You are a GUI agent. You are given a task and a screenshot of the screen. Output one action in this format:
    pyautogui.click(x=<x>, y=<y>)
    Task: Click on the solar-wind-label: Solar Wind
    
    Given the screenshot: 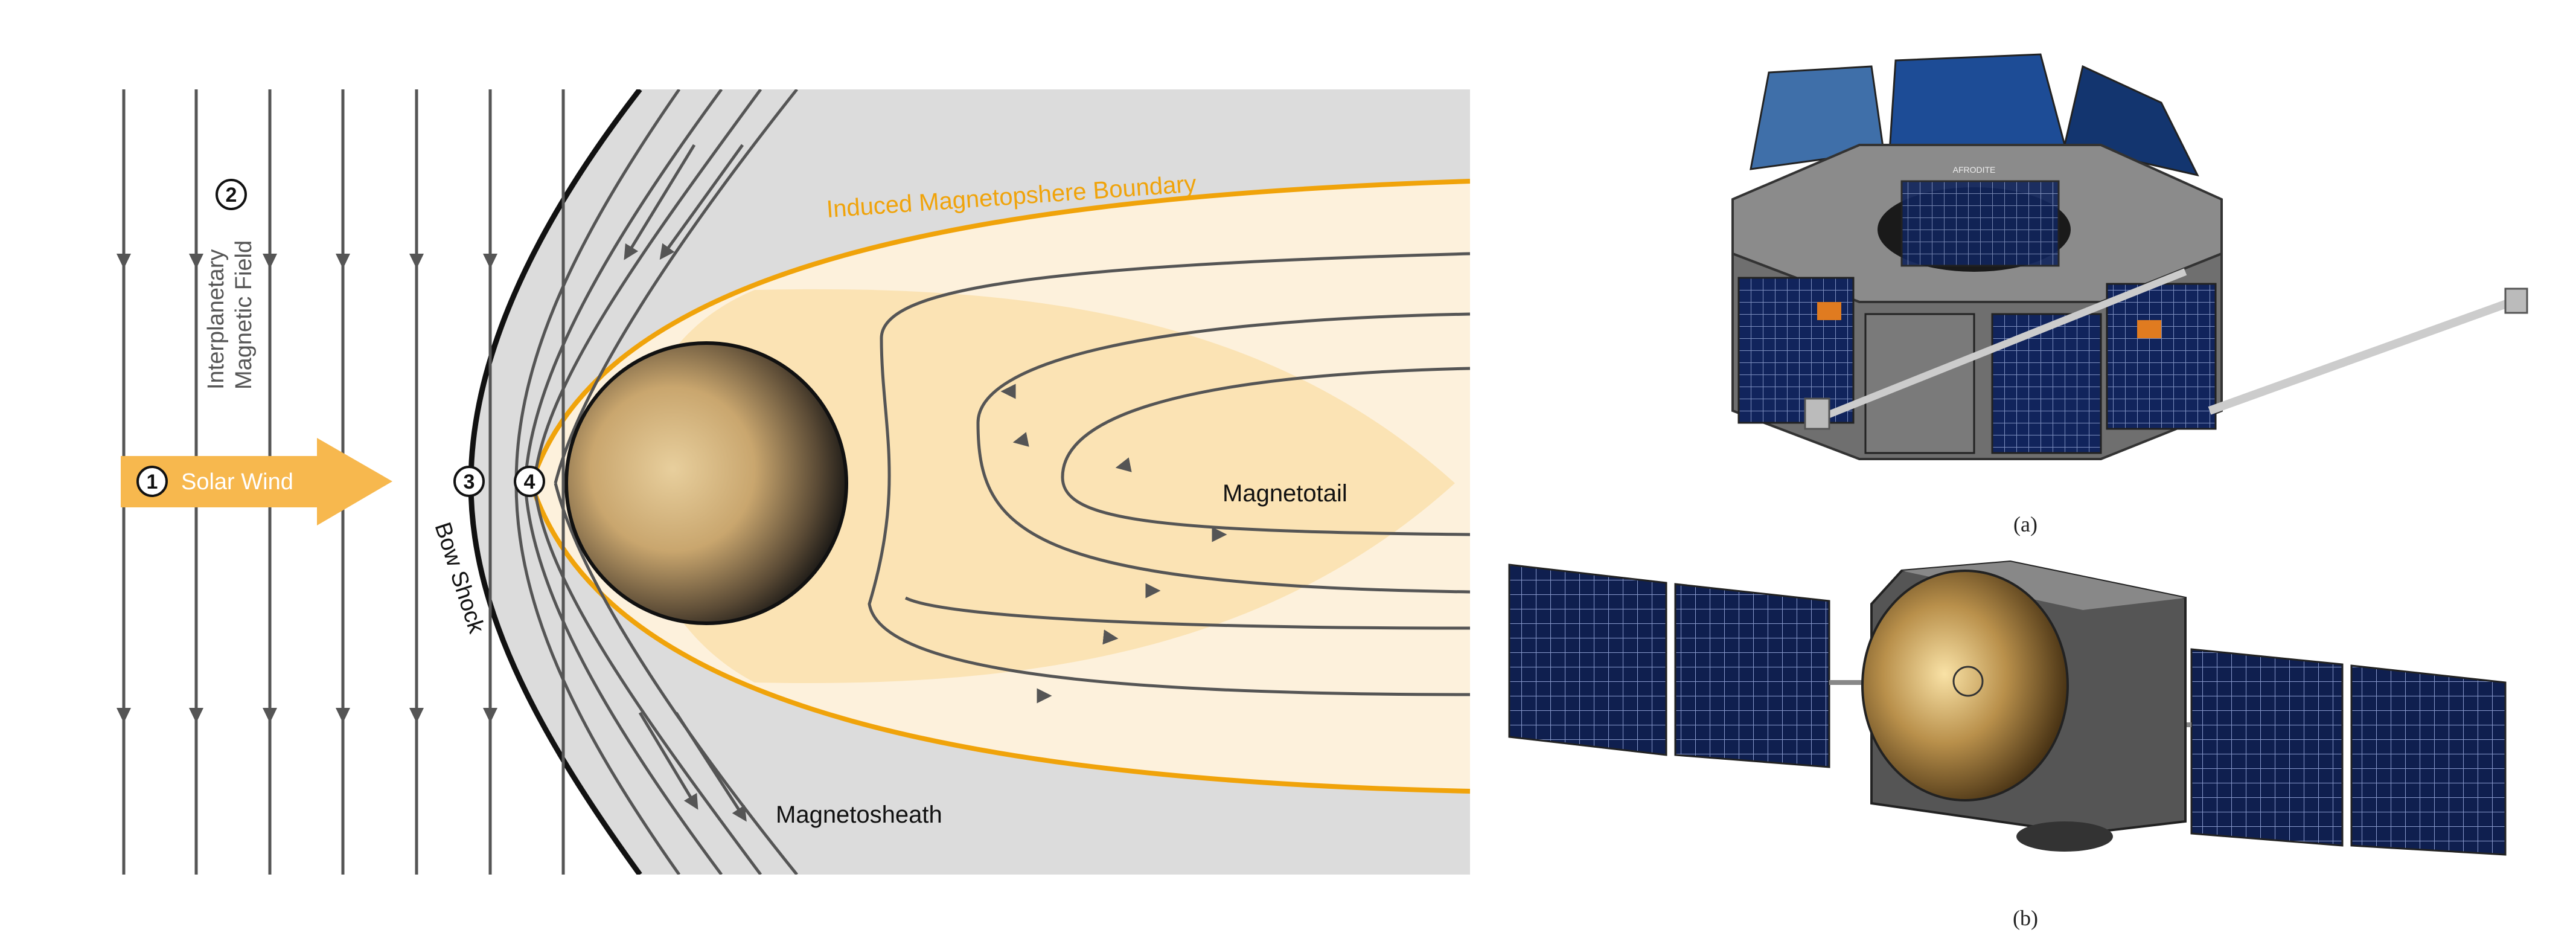 What is the action you would take?
    pyautogui.click(x=237, y=482)
    